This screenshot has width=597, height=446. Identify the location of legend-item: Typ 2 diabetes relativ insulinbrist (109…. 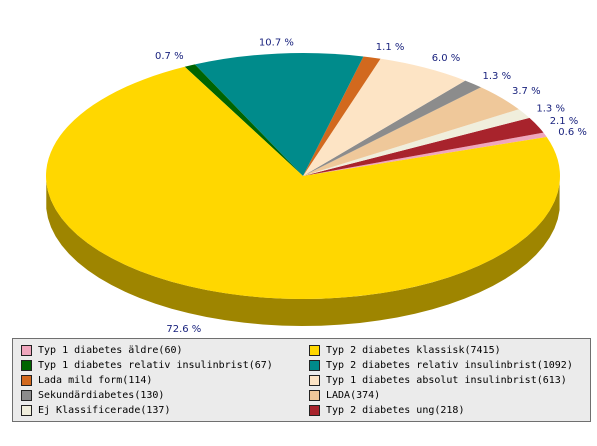
(447, 365).